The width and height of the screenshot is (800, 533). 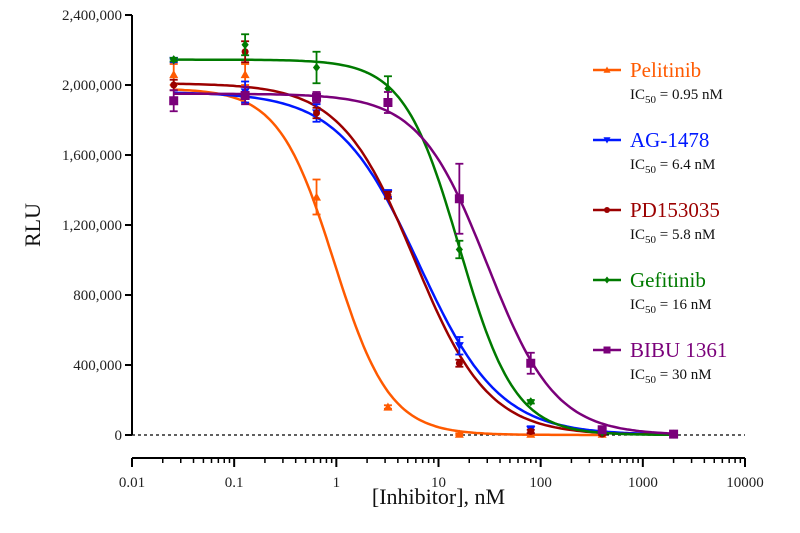 I want to click on legend-item: PD153035 IC50 = 5.8 nM, so click(x=656, y=222).